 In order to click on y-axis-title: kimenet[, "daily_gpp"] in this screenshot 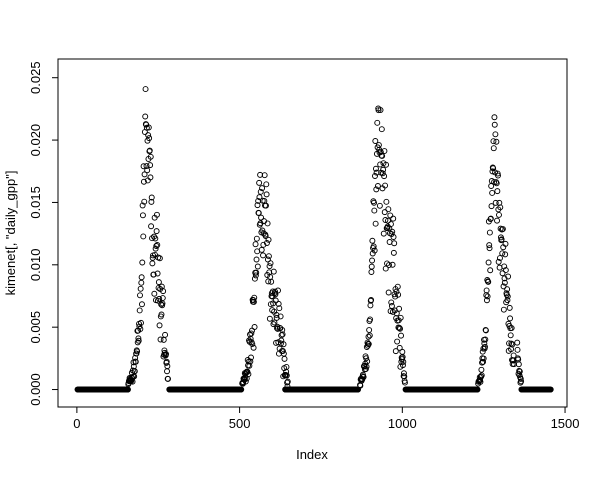, I will do `click(10, 233)`.